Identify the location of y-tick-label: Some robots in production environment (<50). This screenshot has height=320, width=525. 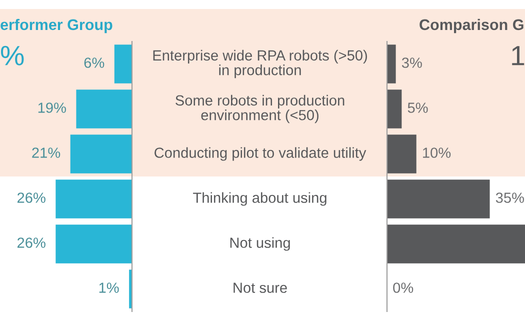
(260, 109).